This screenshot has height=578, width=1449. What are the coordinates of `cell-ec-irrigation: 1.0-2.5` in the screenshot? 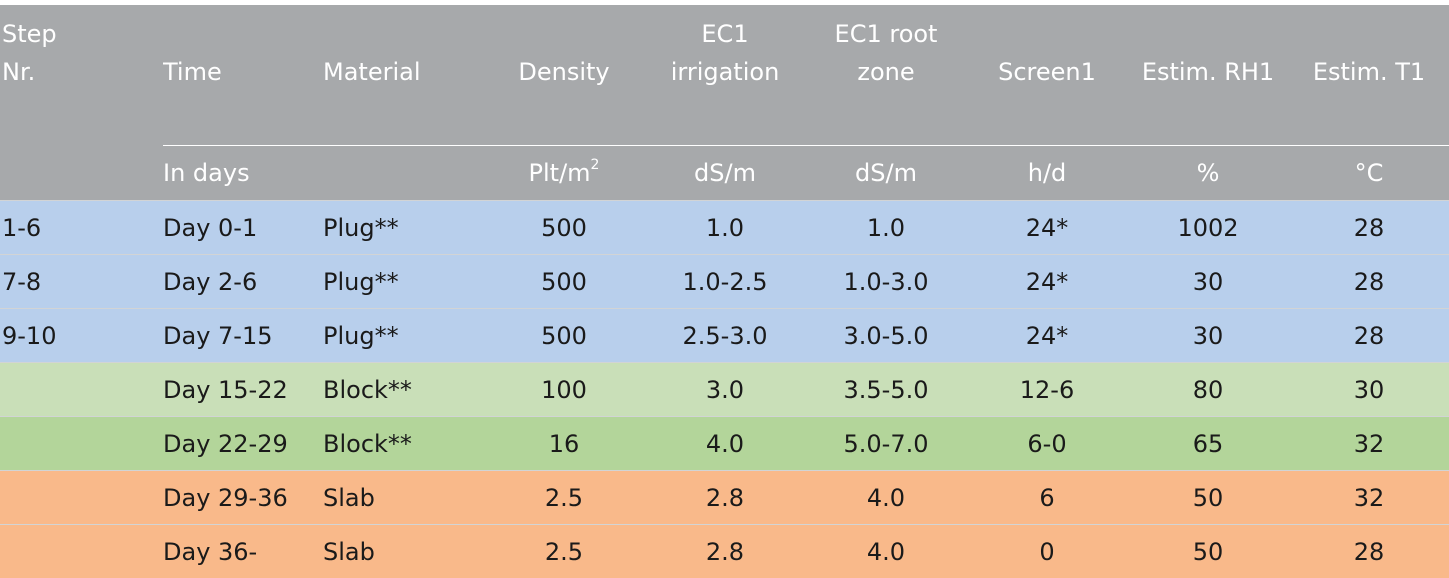 It's located at (725, 282).